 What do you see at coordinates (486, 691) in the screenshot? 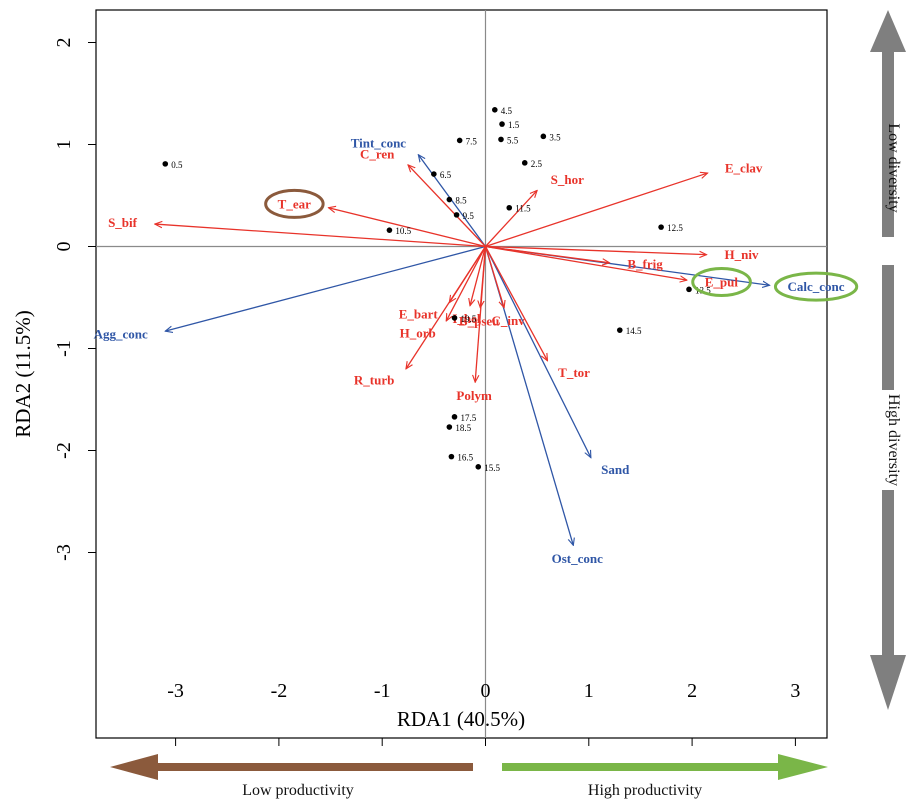
I see `x-tick-label: 0` at bounding box center [486, 691].